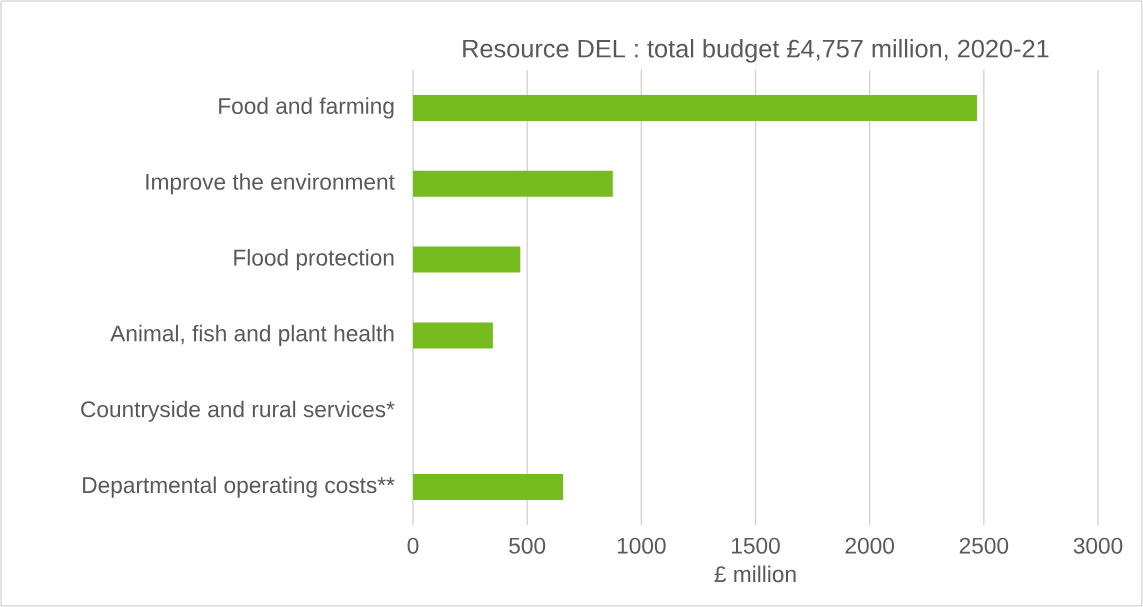 This screenshot has height=607, width=1143. I want to click on y-tick-label: Countryside and rural services*, so click(238, 411).